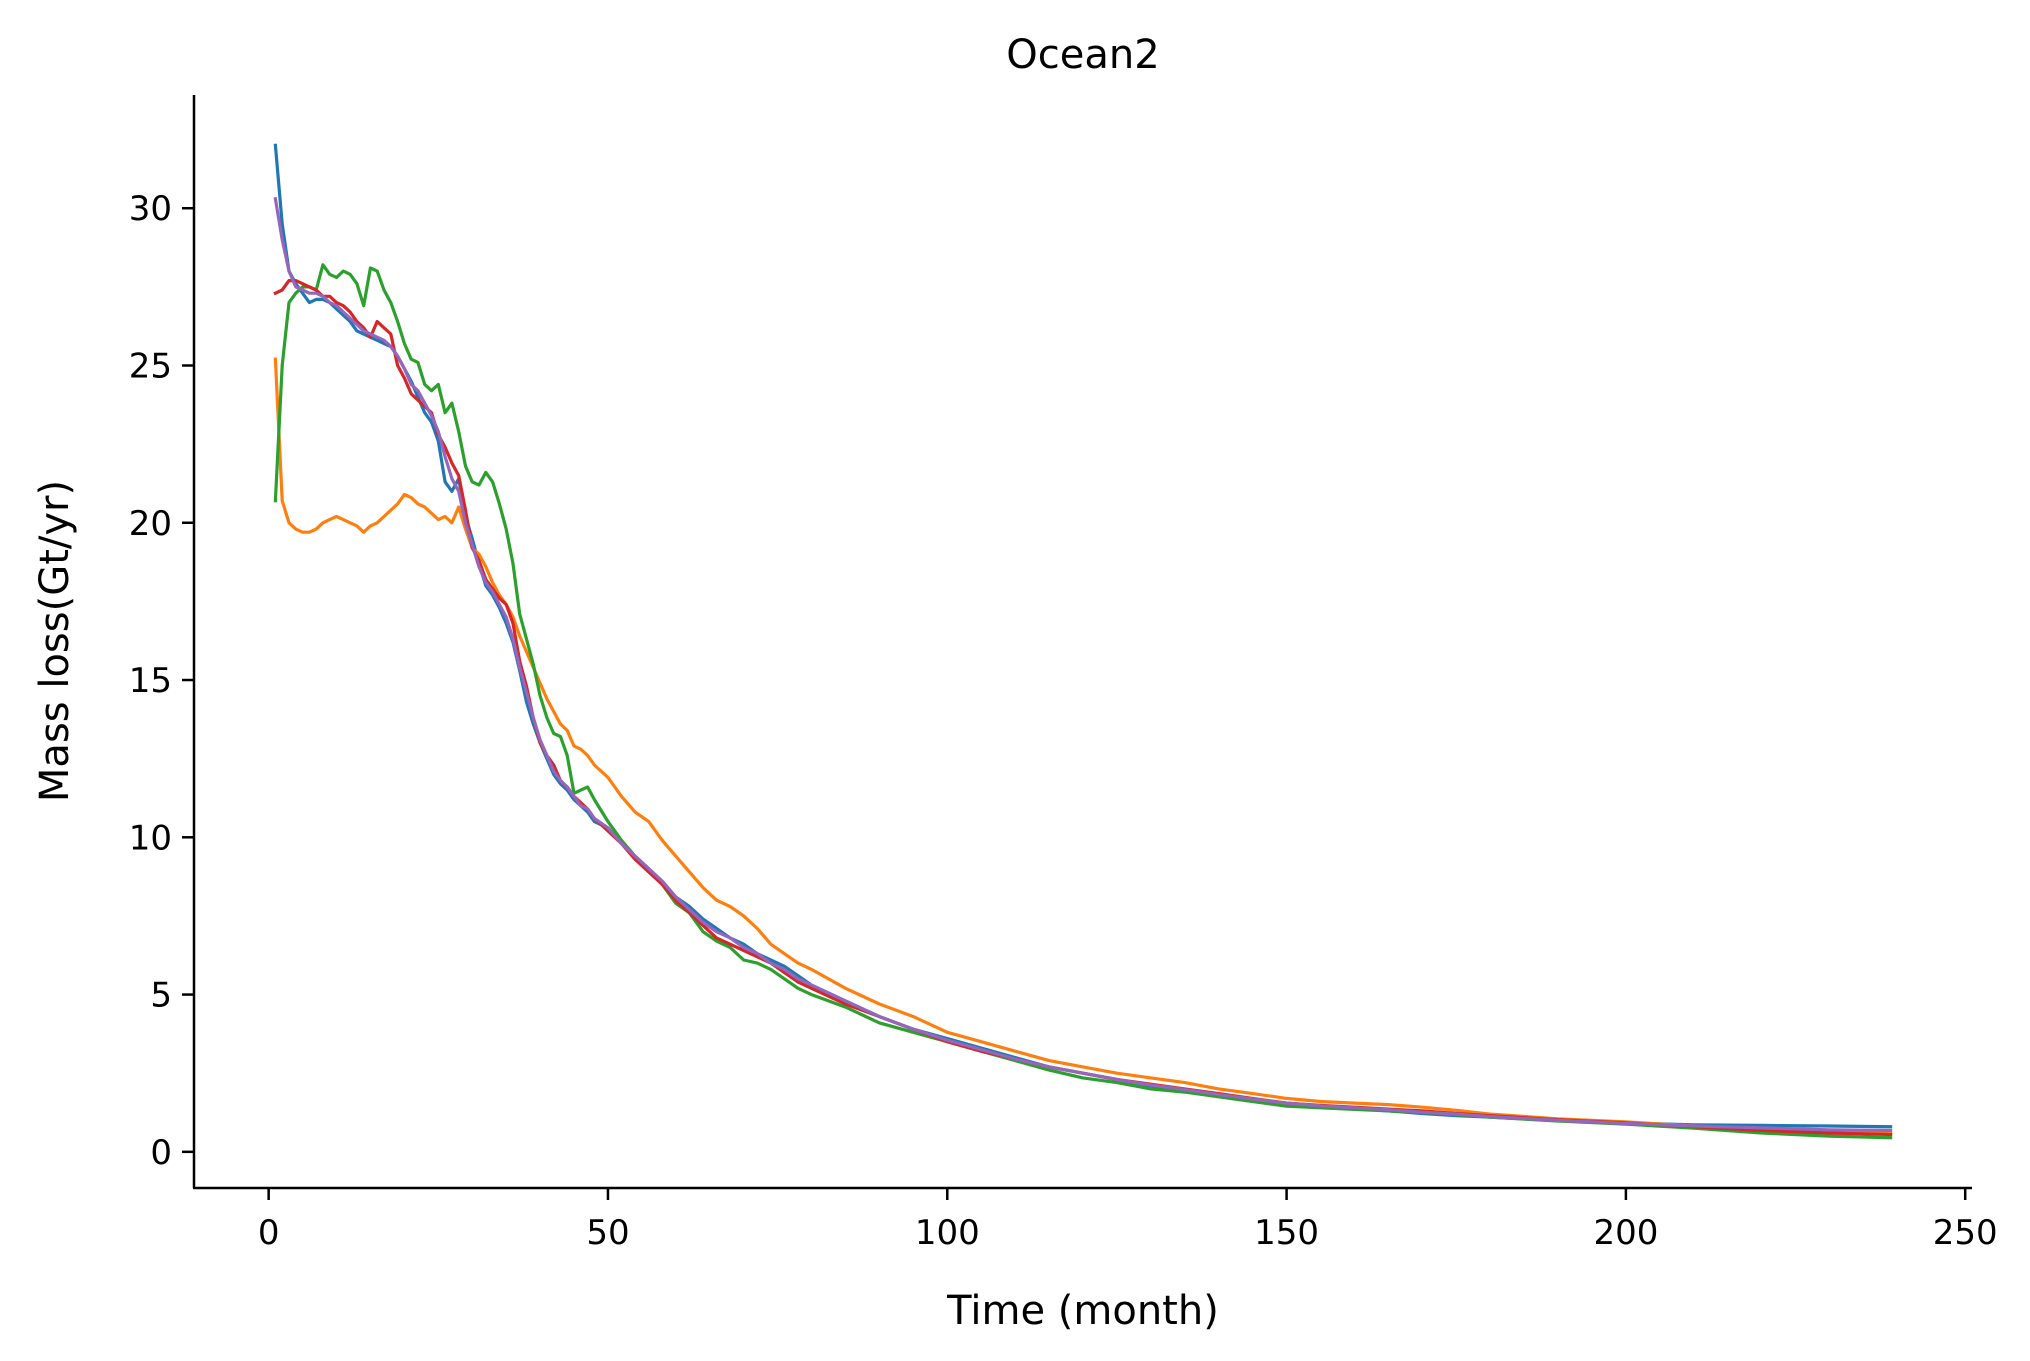 Image resolution: width=2030 pixels, height=1361 pixels. Describe the element at coordinates (1128, 1220) in the screenshot. I see `x-axis-ticks: 0 50 100 150 200 250` at that location.